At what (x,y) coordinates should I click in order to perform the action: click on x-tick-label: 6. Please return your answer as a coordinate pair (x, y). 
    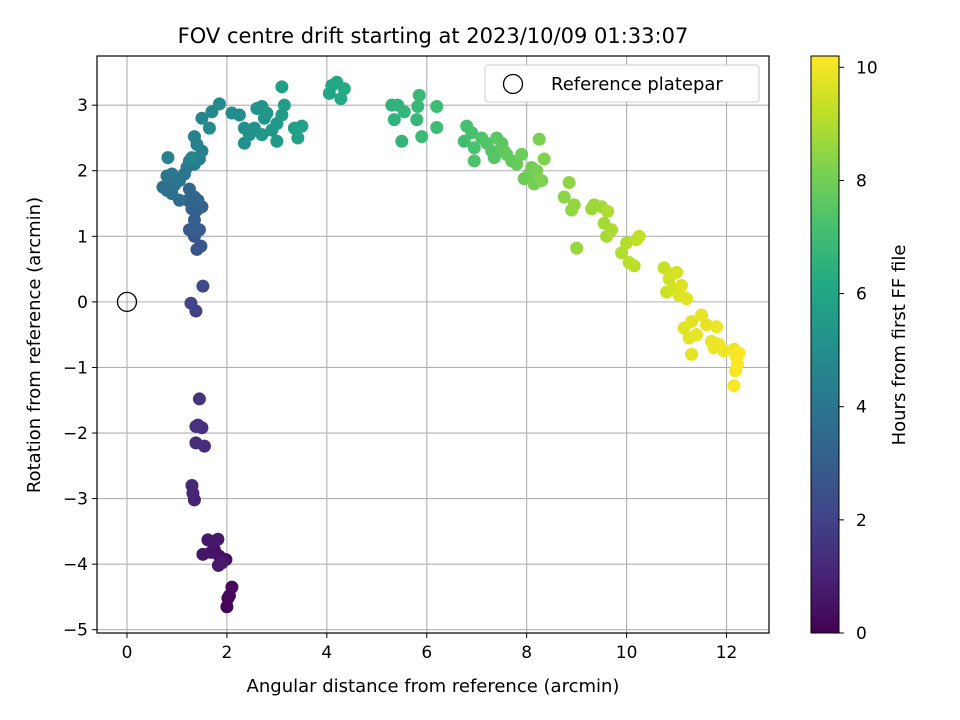
    Looking at the image, I should click on (426, 653).